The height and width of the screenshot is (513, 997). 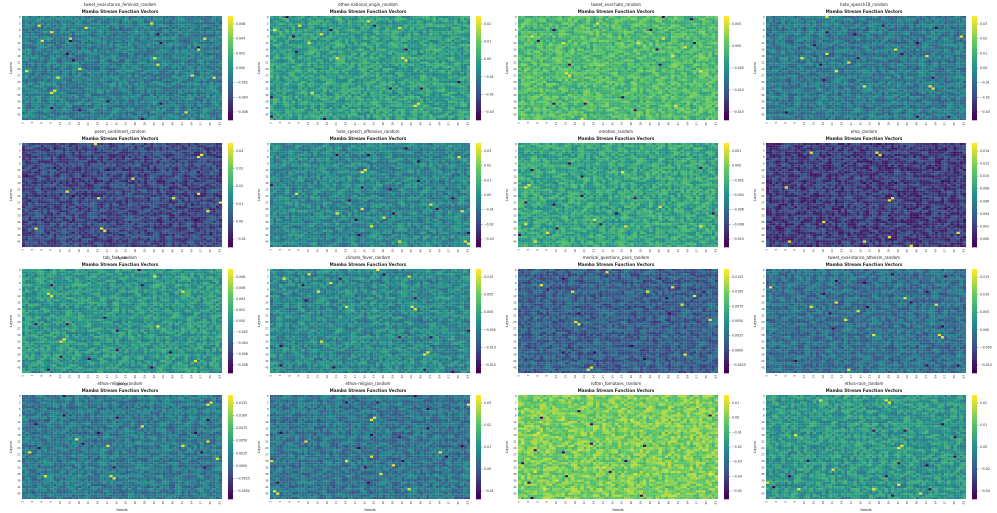 What do you see at coordinates (120, 11) in the screenshot?
I see `panel-title: Mamba Stream Function Vectors` at bounding box center [120, 11].